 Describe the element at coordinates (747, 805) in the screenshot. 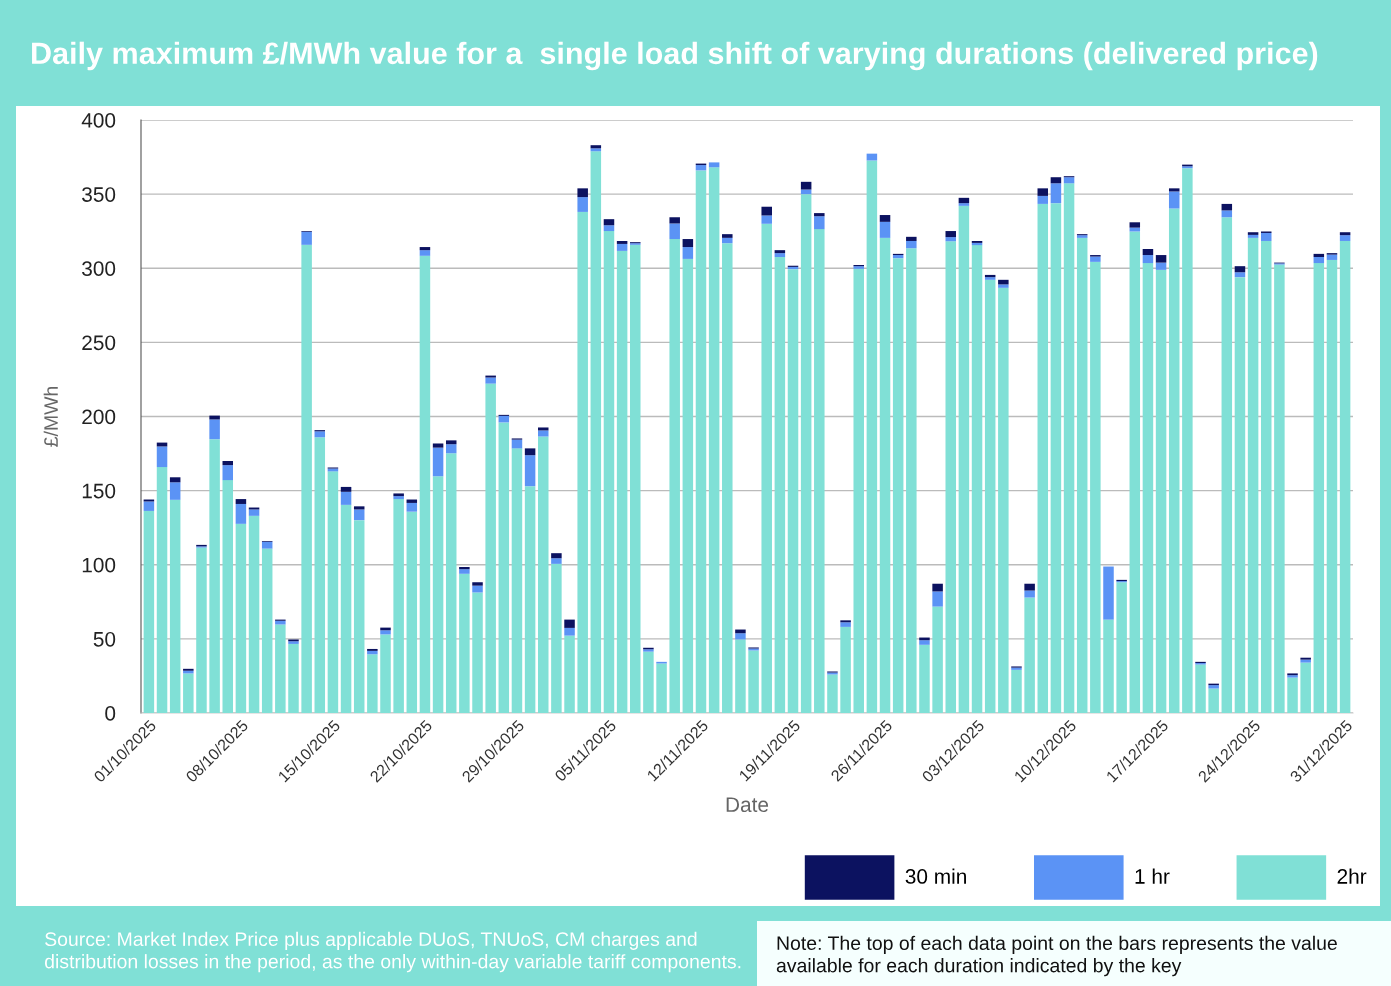

I see `x-axis-title: Date` at that location.